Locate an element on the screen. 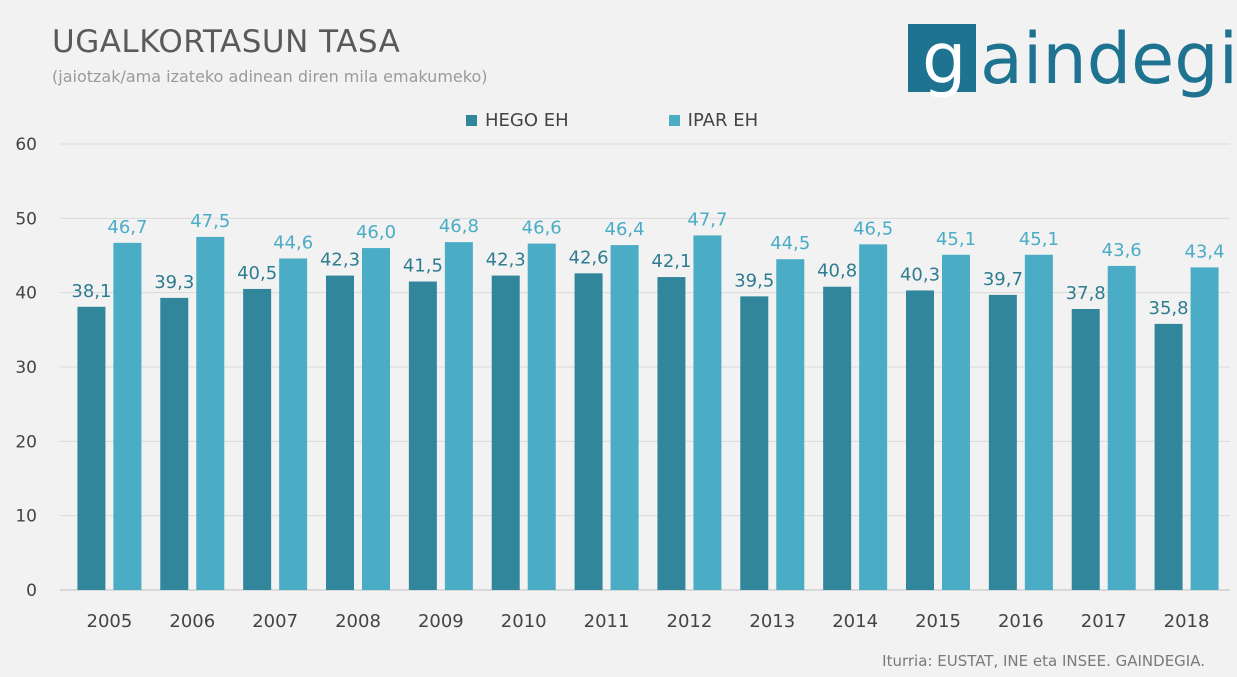 This screenshot has width=1237, height=677. x-tick-label: 2007 is located at coordinates (275, 621).